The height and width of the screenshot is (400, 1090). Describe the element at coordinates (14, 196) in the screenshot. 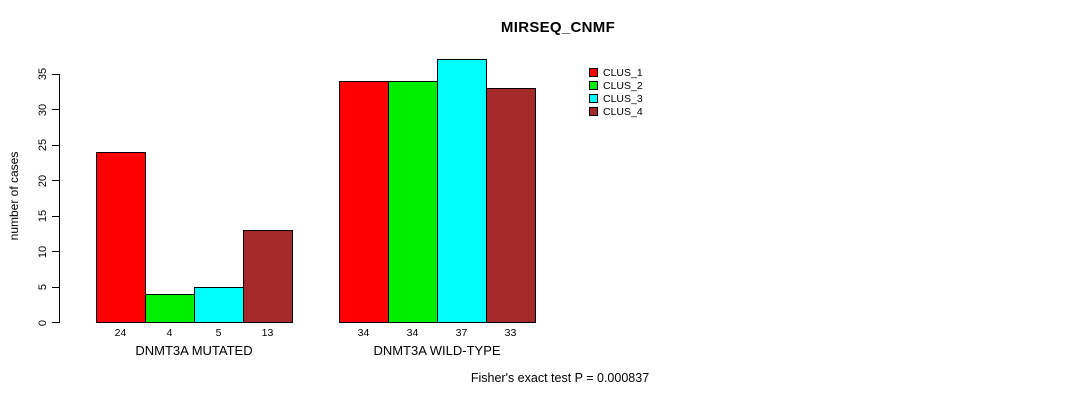

I see `y-axis-label: number of cases` at that location.